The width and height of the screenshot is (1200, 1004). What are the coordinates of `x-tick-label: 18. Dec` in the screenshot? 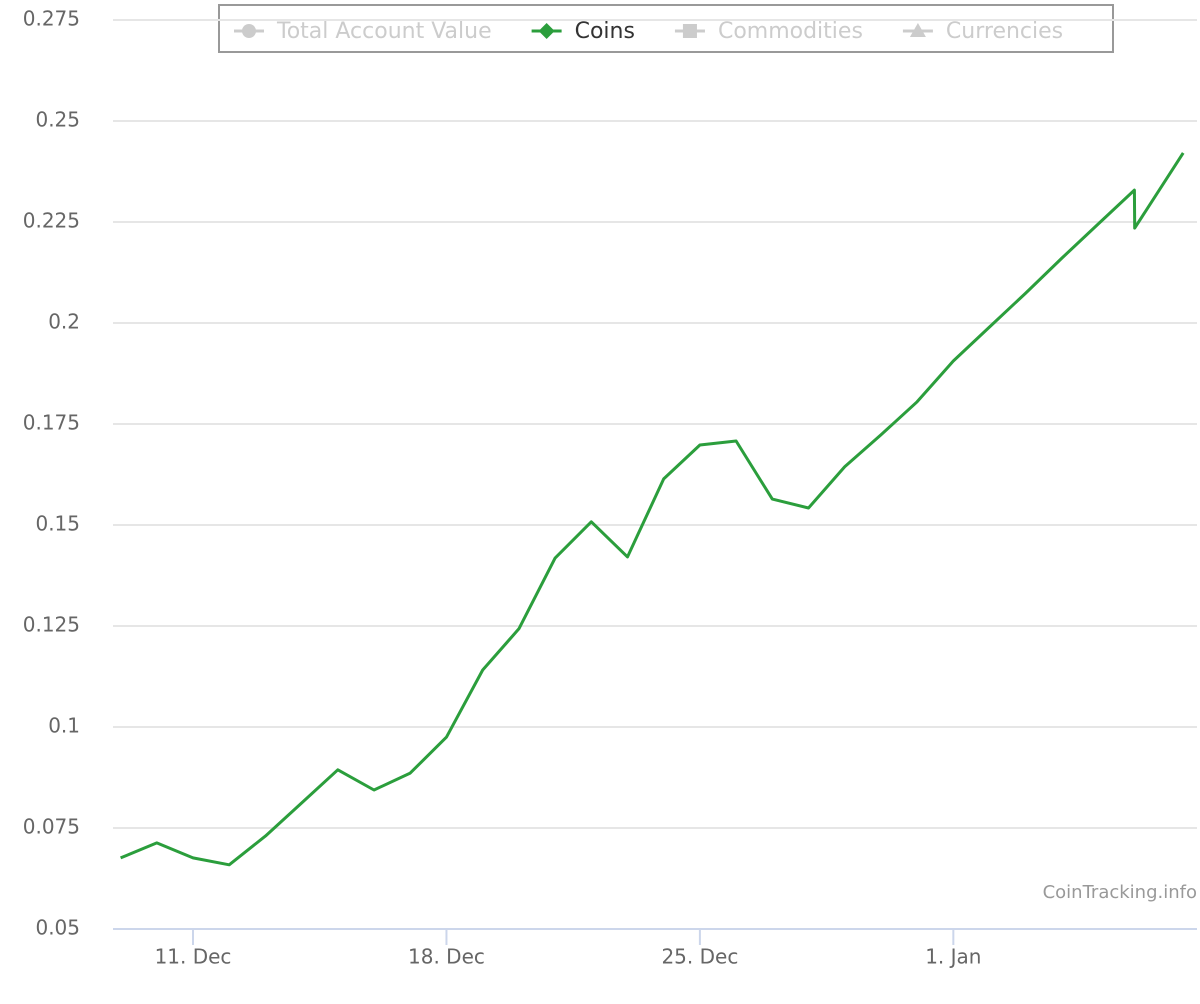 It's located at (446, 957).